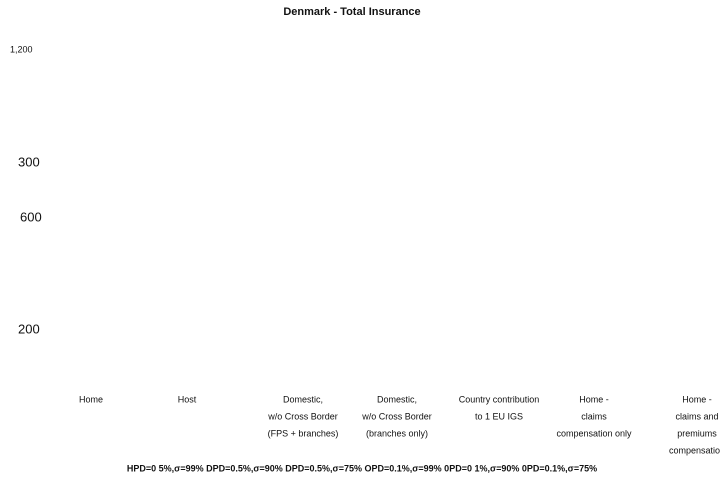 Image resolution: width=720 pixels, height=488 pixels. I want to click on category-label: Home, so click(91, 399).